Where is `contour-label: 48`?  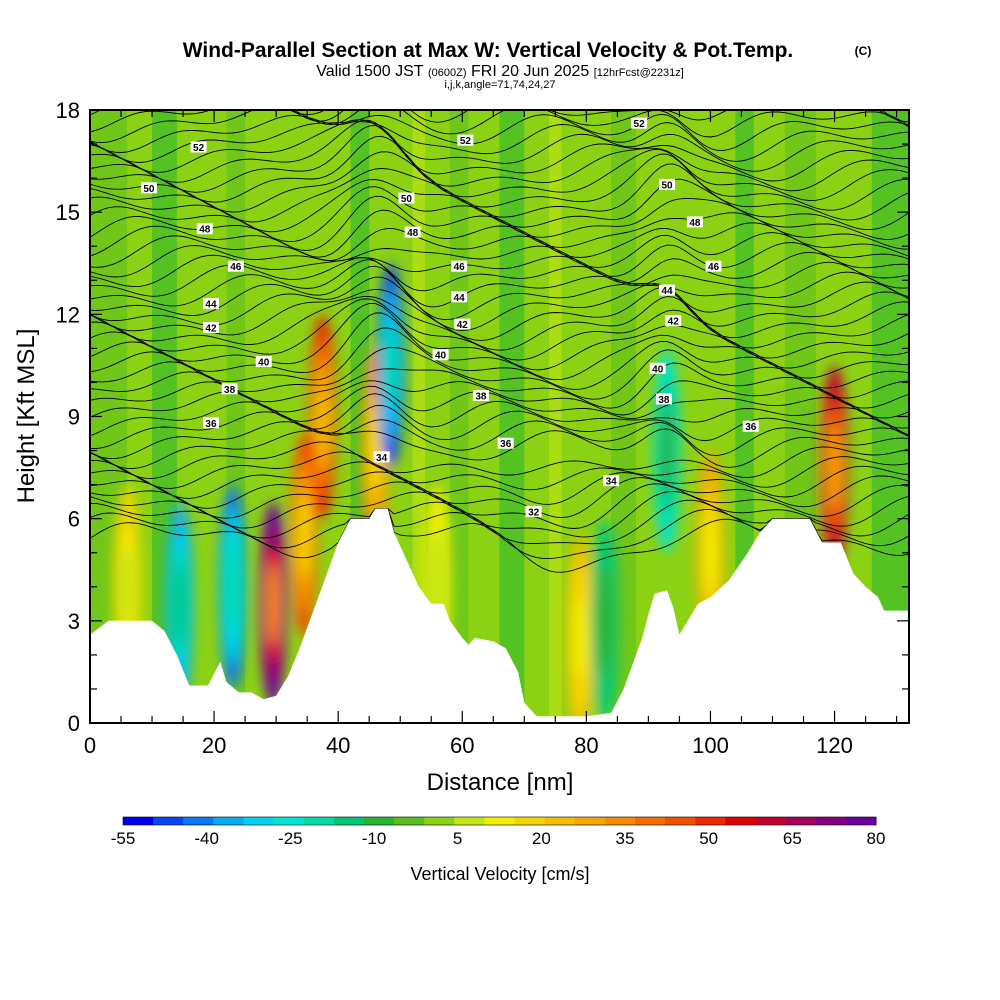
contour-label: 48 is located at coordinates (694, 222).